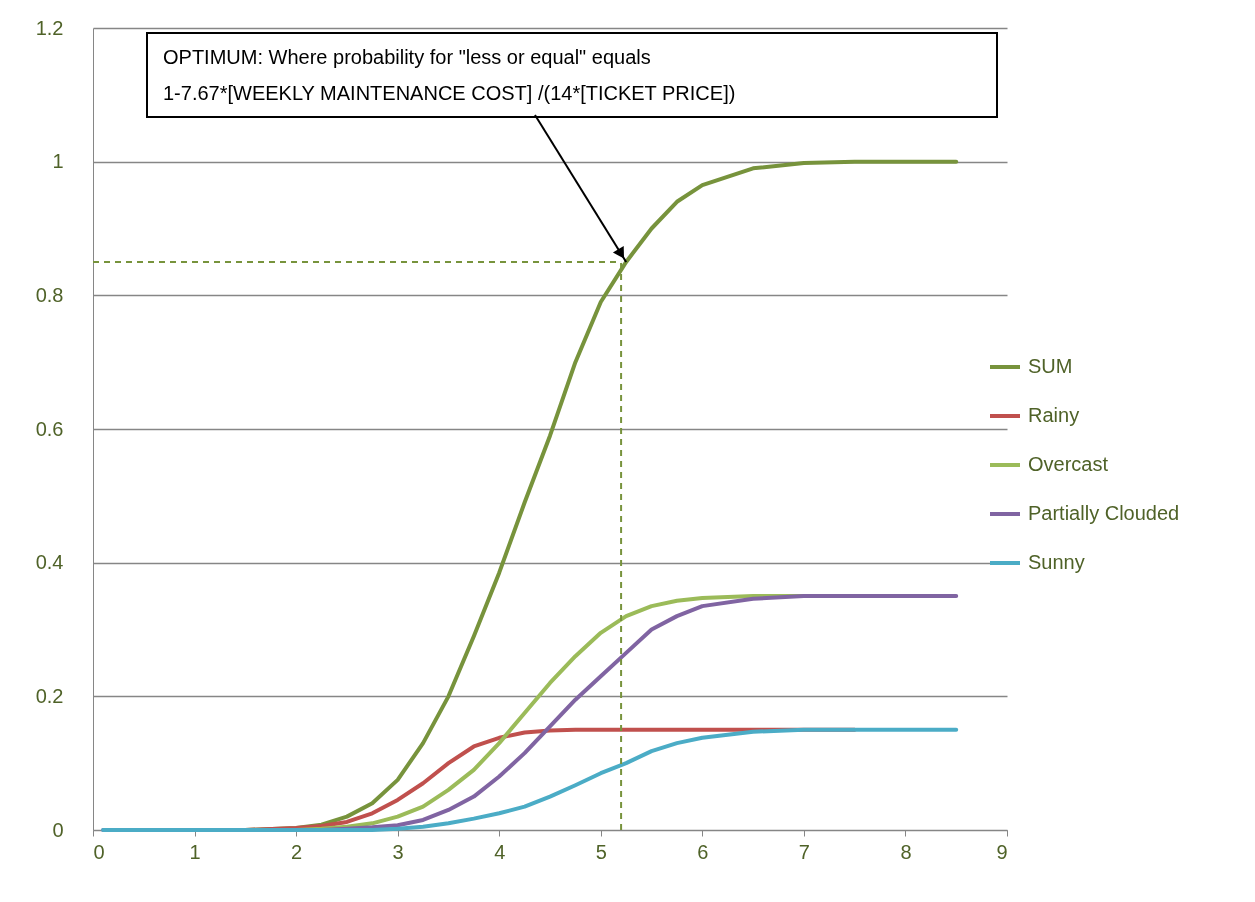  Describe the element at coordinates (49, 695) in the screenshot. I see `y-tick-label: 0.2` at that location.